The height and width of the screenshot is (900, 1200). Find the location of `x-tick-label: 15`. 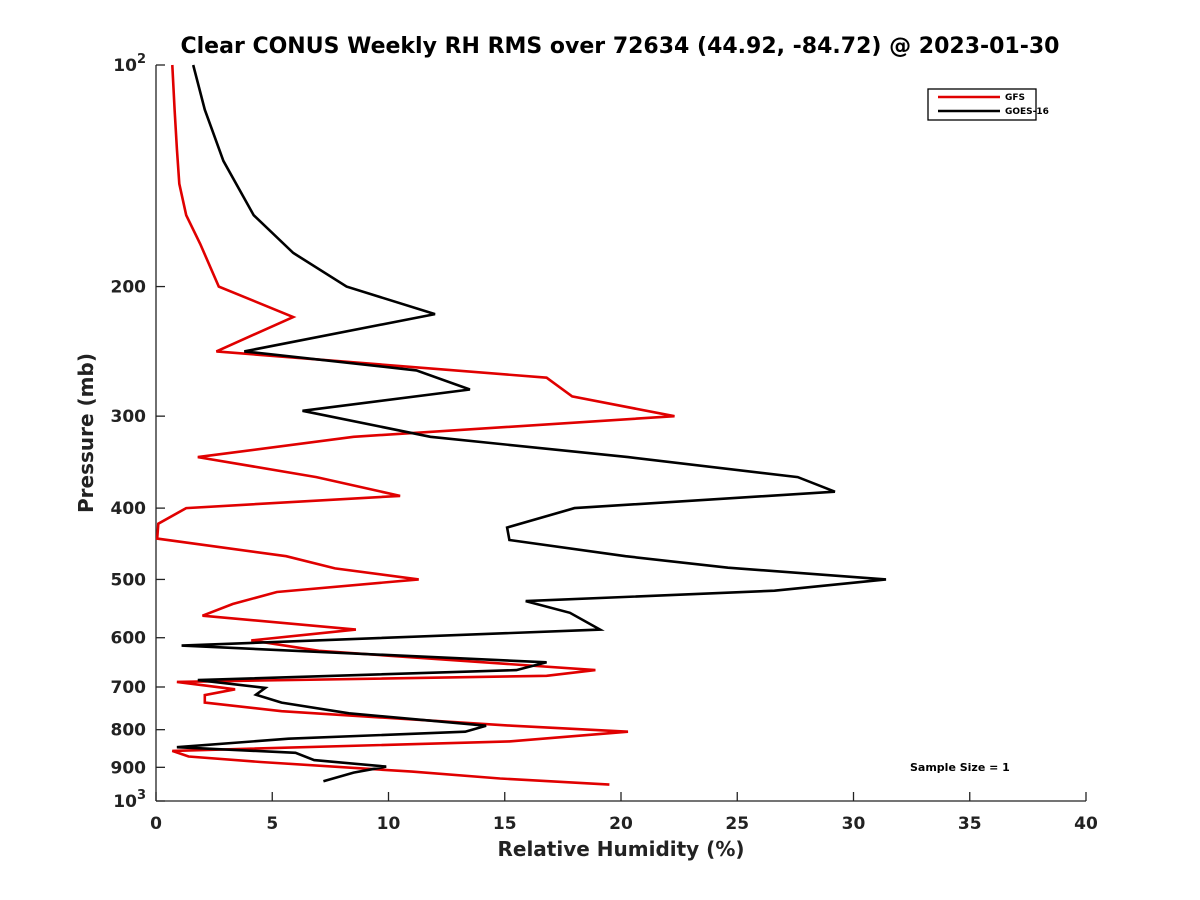

x-tick-label: 15 is located at coordinates (505, 824).